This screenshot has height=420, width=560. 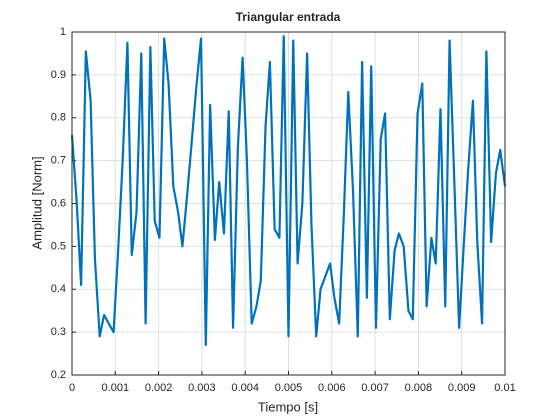 What do you see at coordinates (504, 388) in the screenshot?
I see `x-tick-label: 0.01` at bounding box center [504, 388].